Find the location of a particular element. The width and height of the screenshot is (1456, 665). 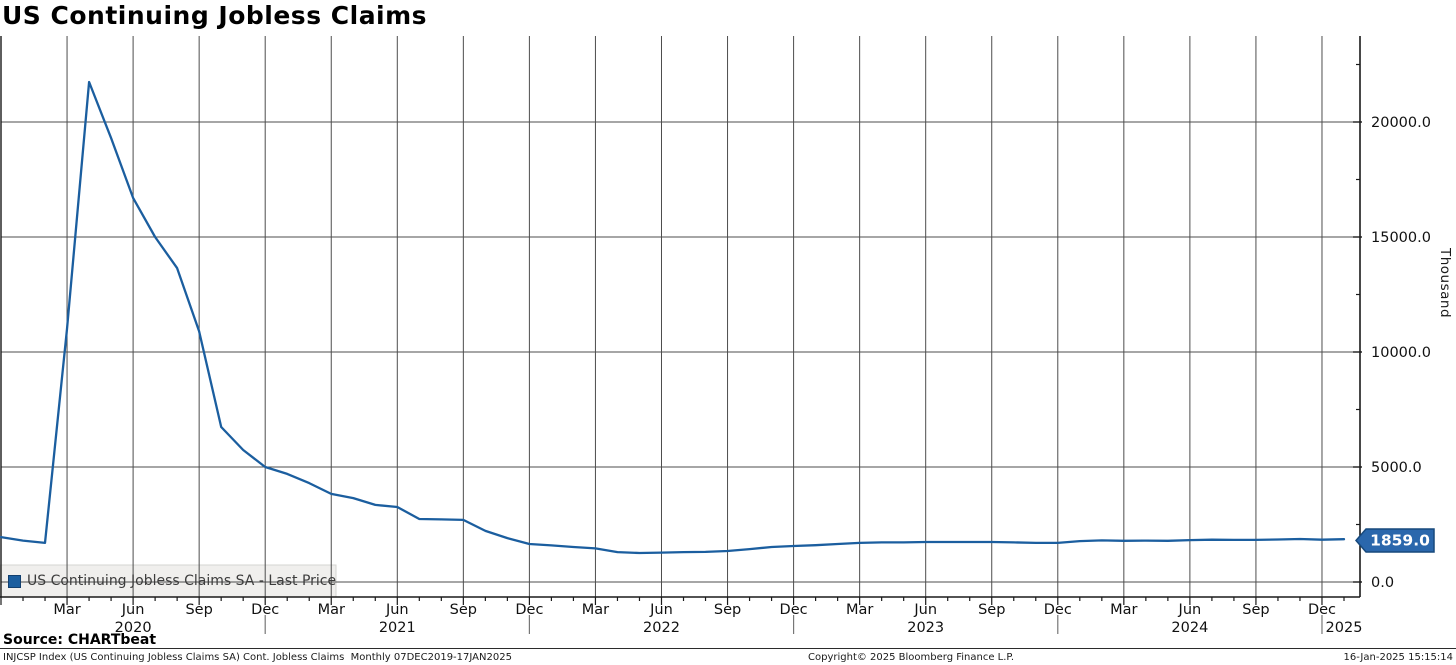

footer-timestamp: 16-Jan-2025 15:15:14 is located at coordinates (1398, 657).